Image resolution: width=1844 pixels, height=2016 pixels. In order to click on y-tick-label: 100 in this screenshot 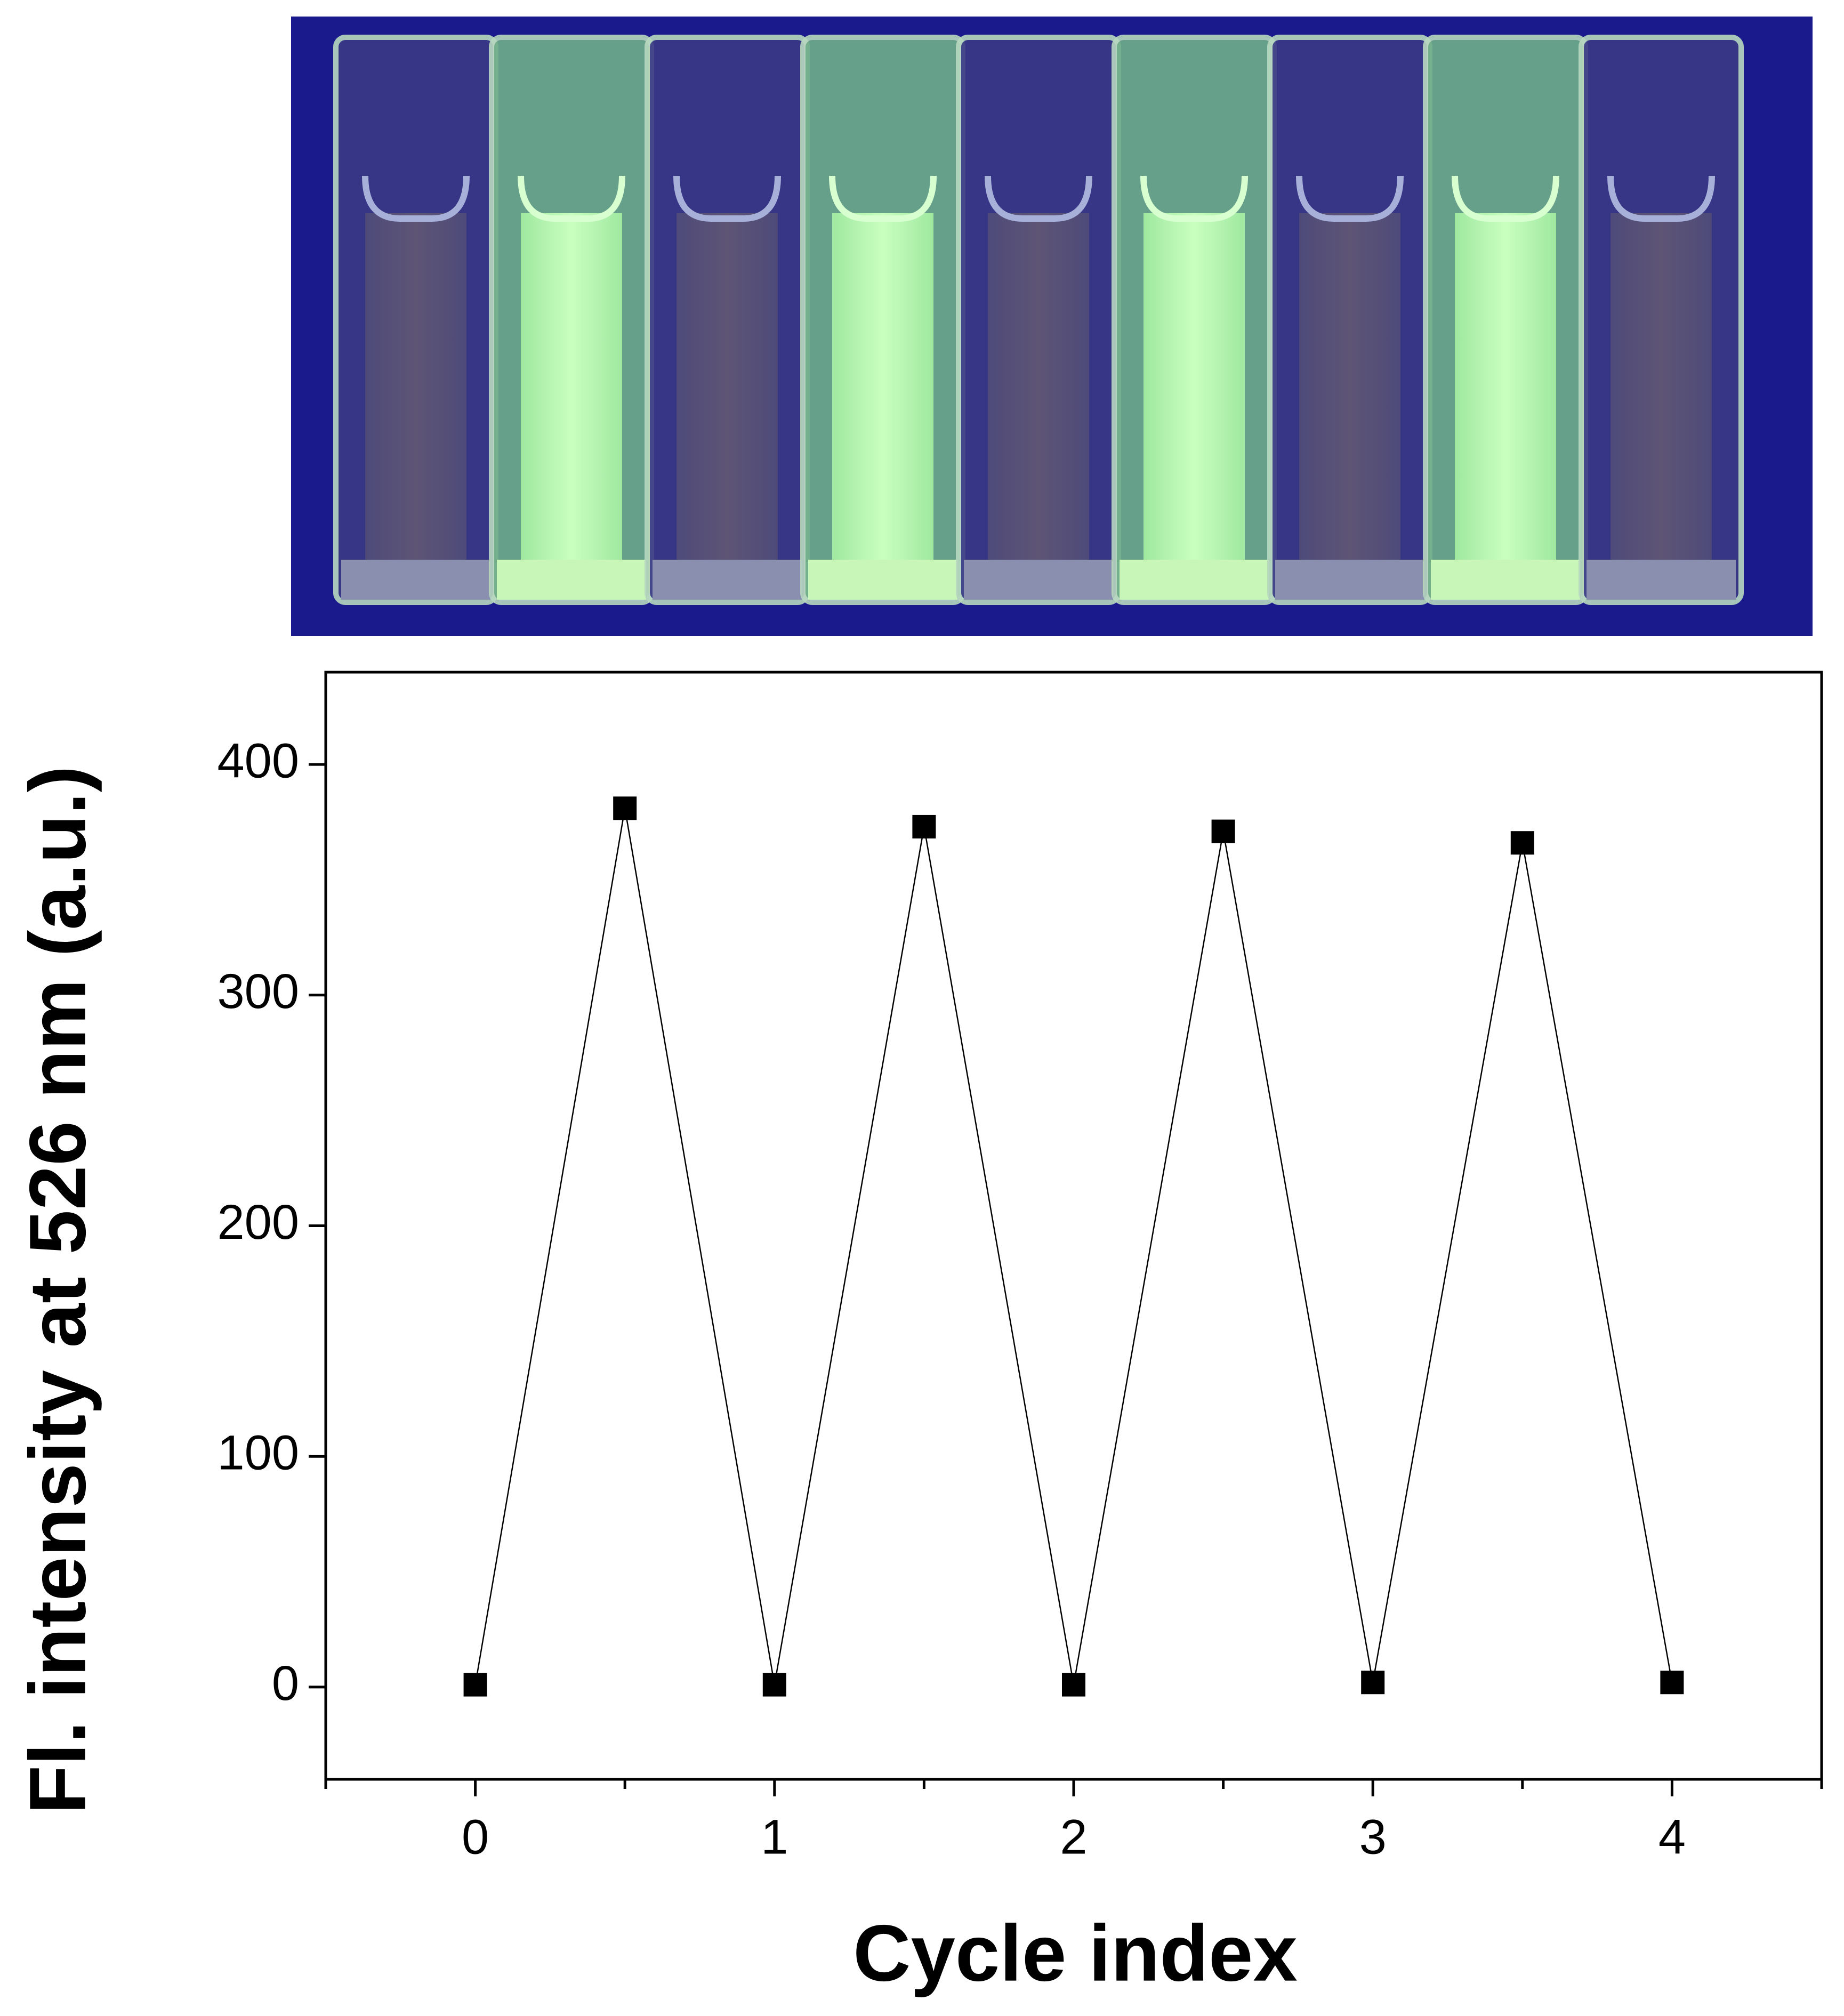, I will do `click(259, 1453)`.